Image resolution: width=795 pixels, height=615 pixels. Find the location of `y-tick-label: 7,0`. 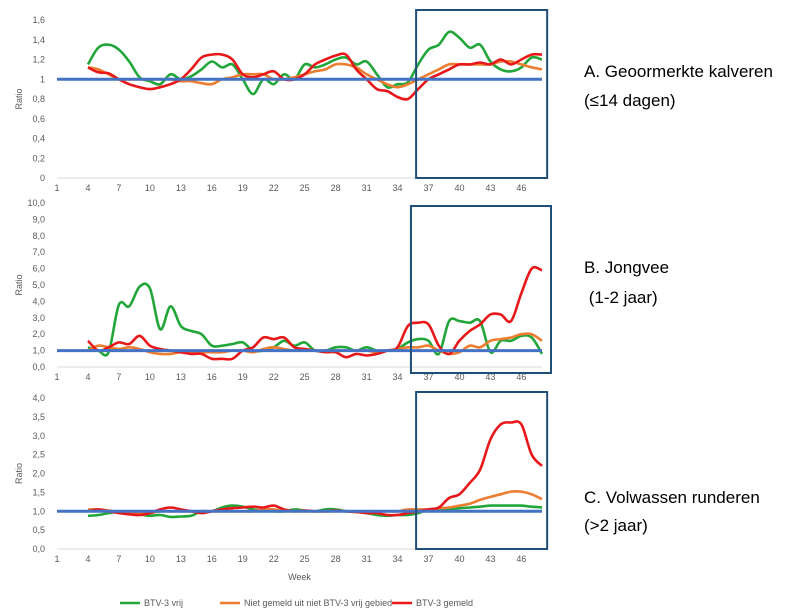

y-tick-label: 7,0 is located at coordinates (38, 252).